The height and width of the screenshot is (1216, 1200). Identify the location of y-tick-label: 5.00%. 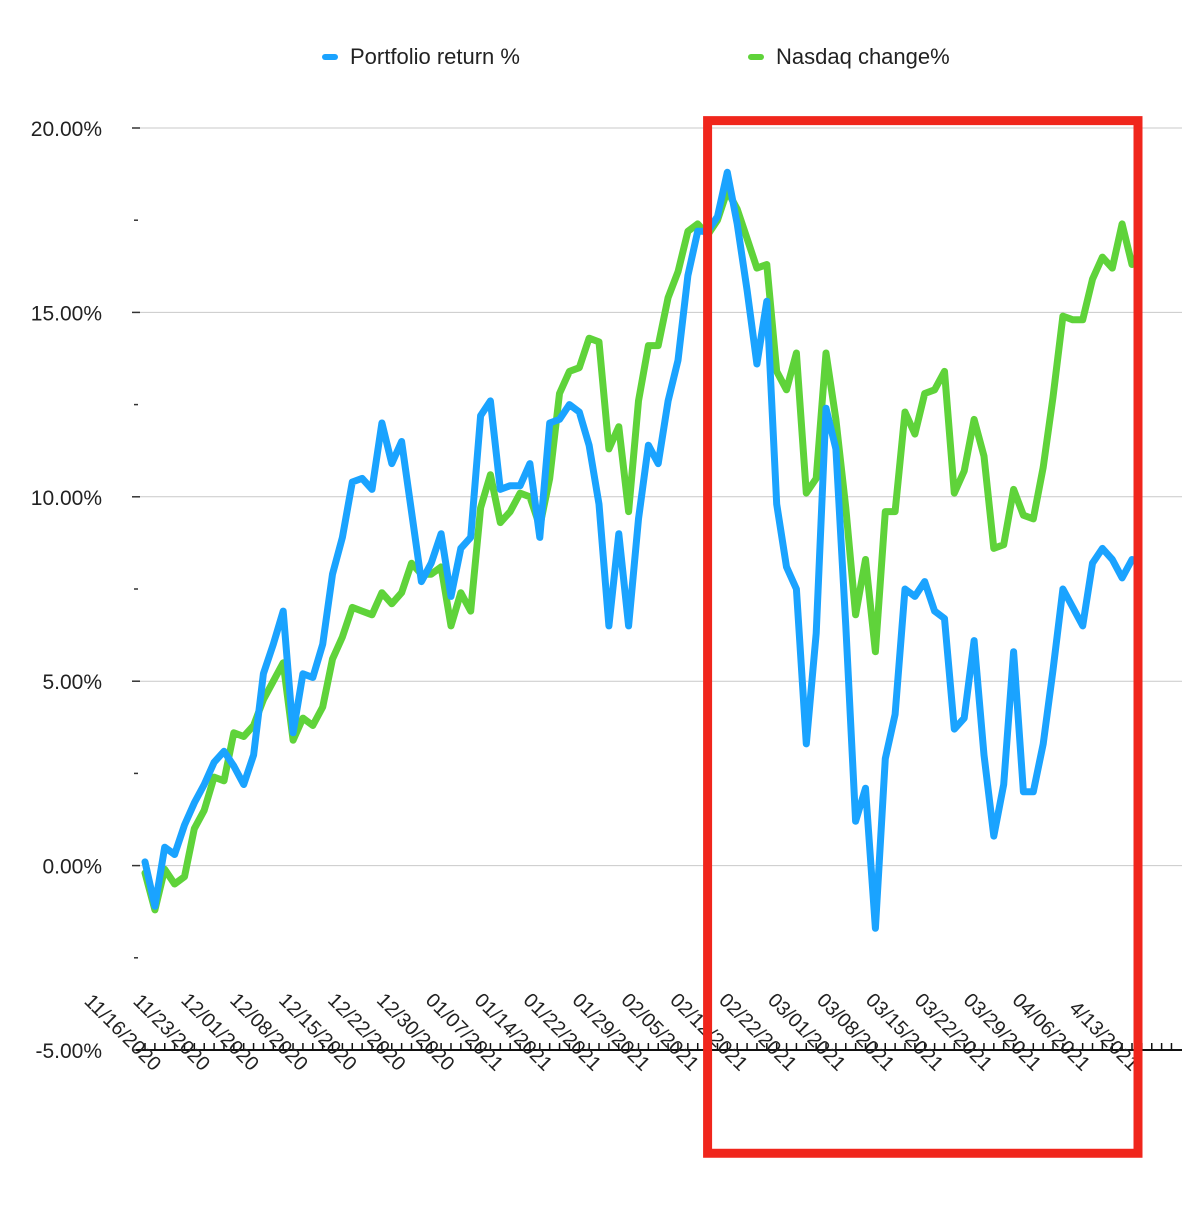
(72, 682).